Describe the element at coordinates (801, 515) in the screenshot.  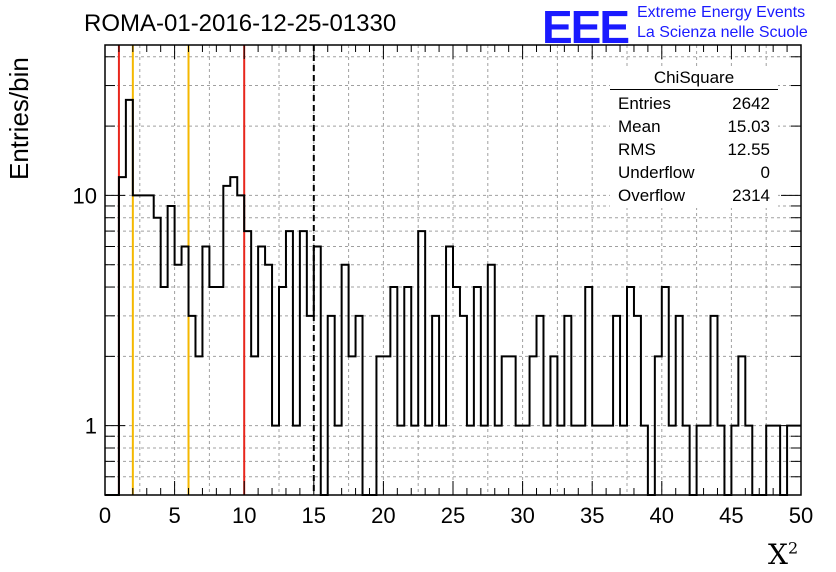
I see `x-tick-label: 50` at that location.